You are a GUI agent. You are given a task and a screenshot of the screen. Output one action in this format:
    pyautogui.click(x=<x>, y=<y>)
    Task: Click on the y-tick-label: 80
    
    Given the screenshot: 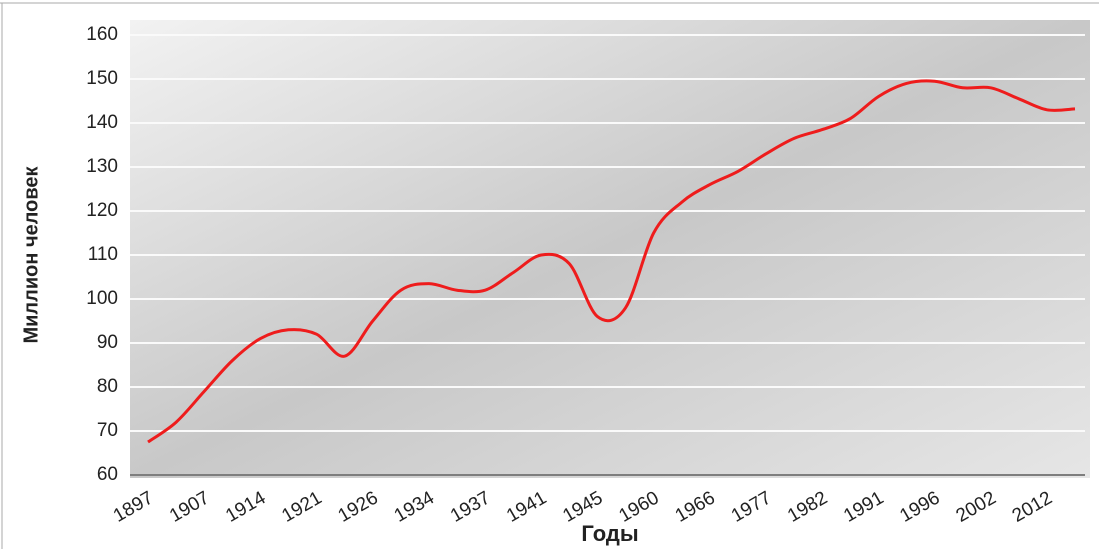 What is the action you would take?
    pyautogui.click(x=107, y=386)
    